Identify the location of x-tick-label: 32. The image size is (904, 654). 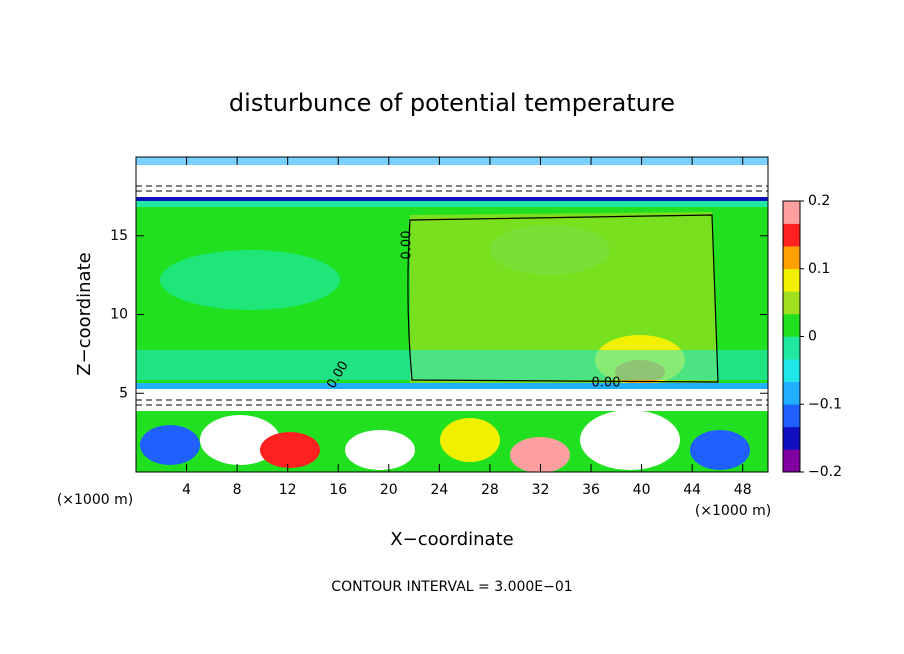
(541, 490).